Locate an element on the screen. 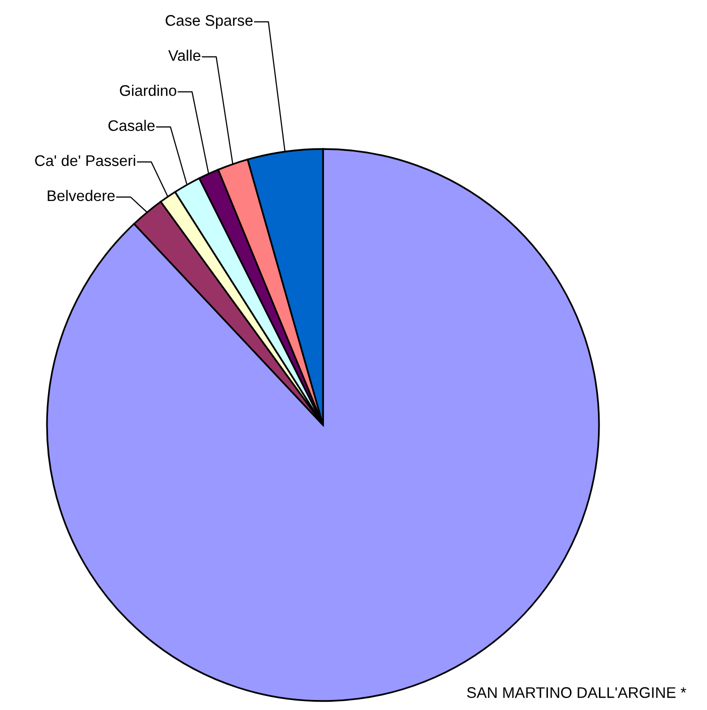 This screenshot has height=710, width=707. slice-label: Giardino is located at coordinates (148, 90).